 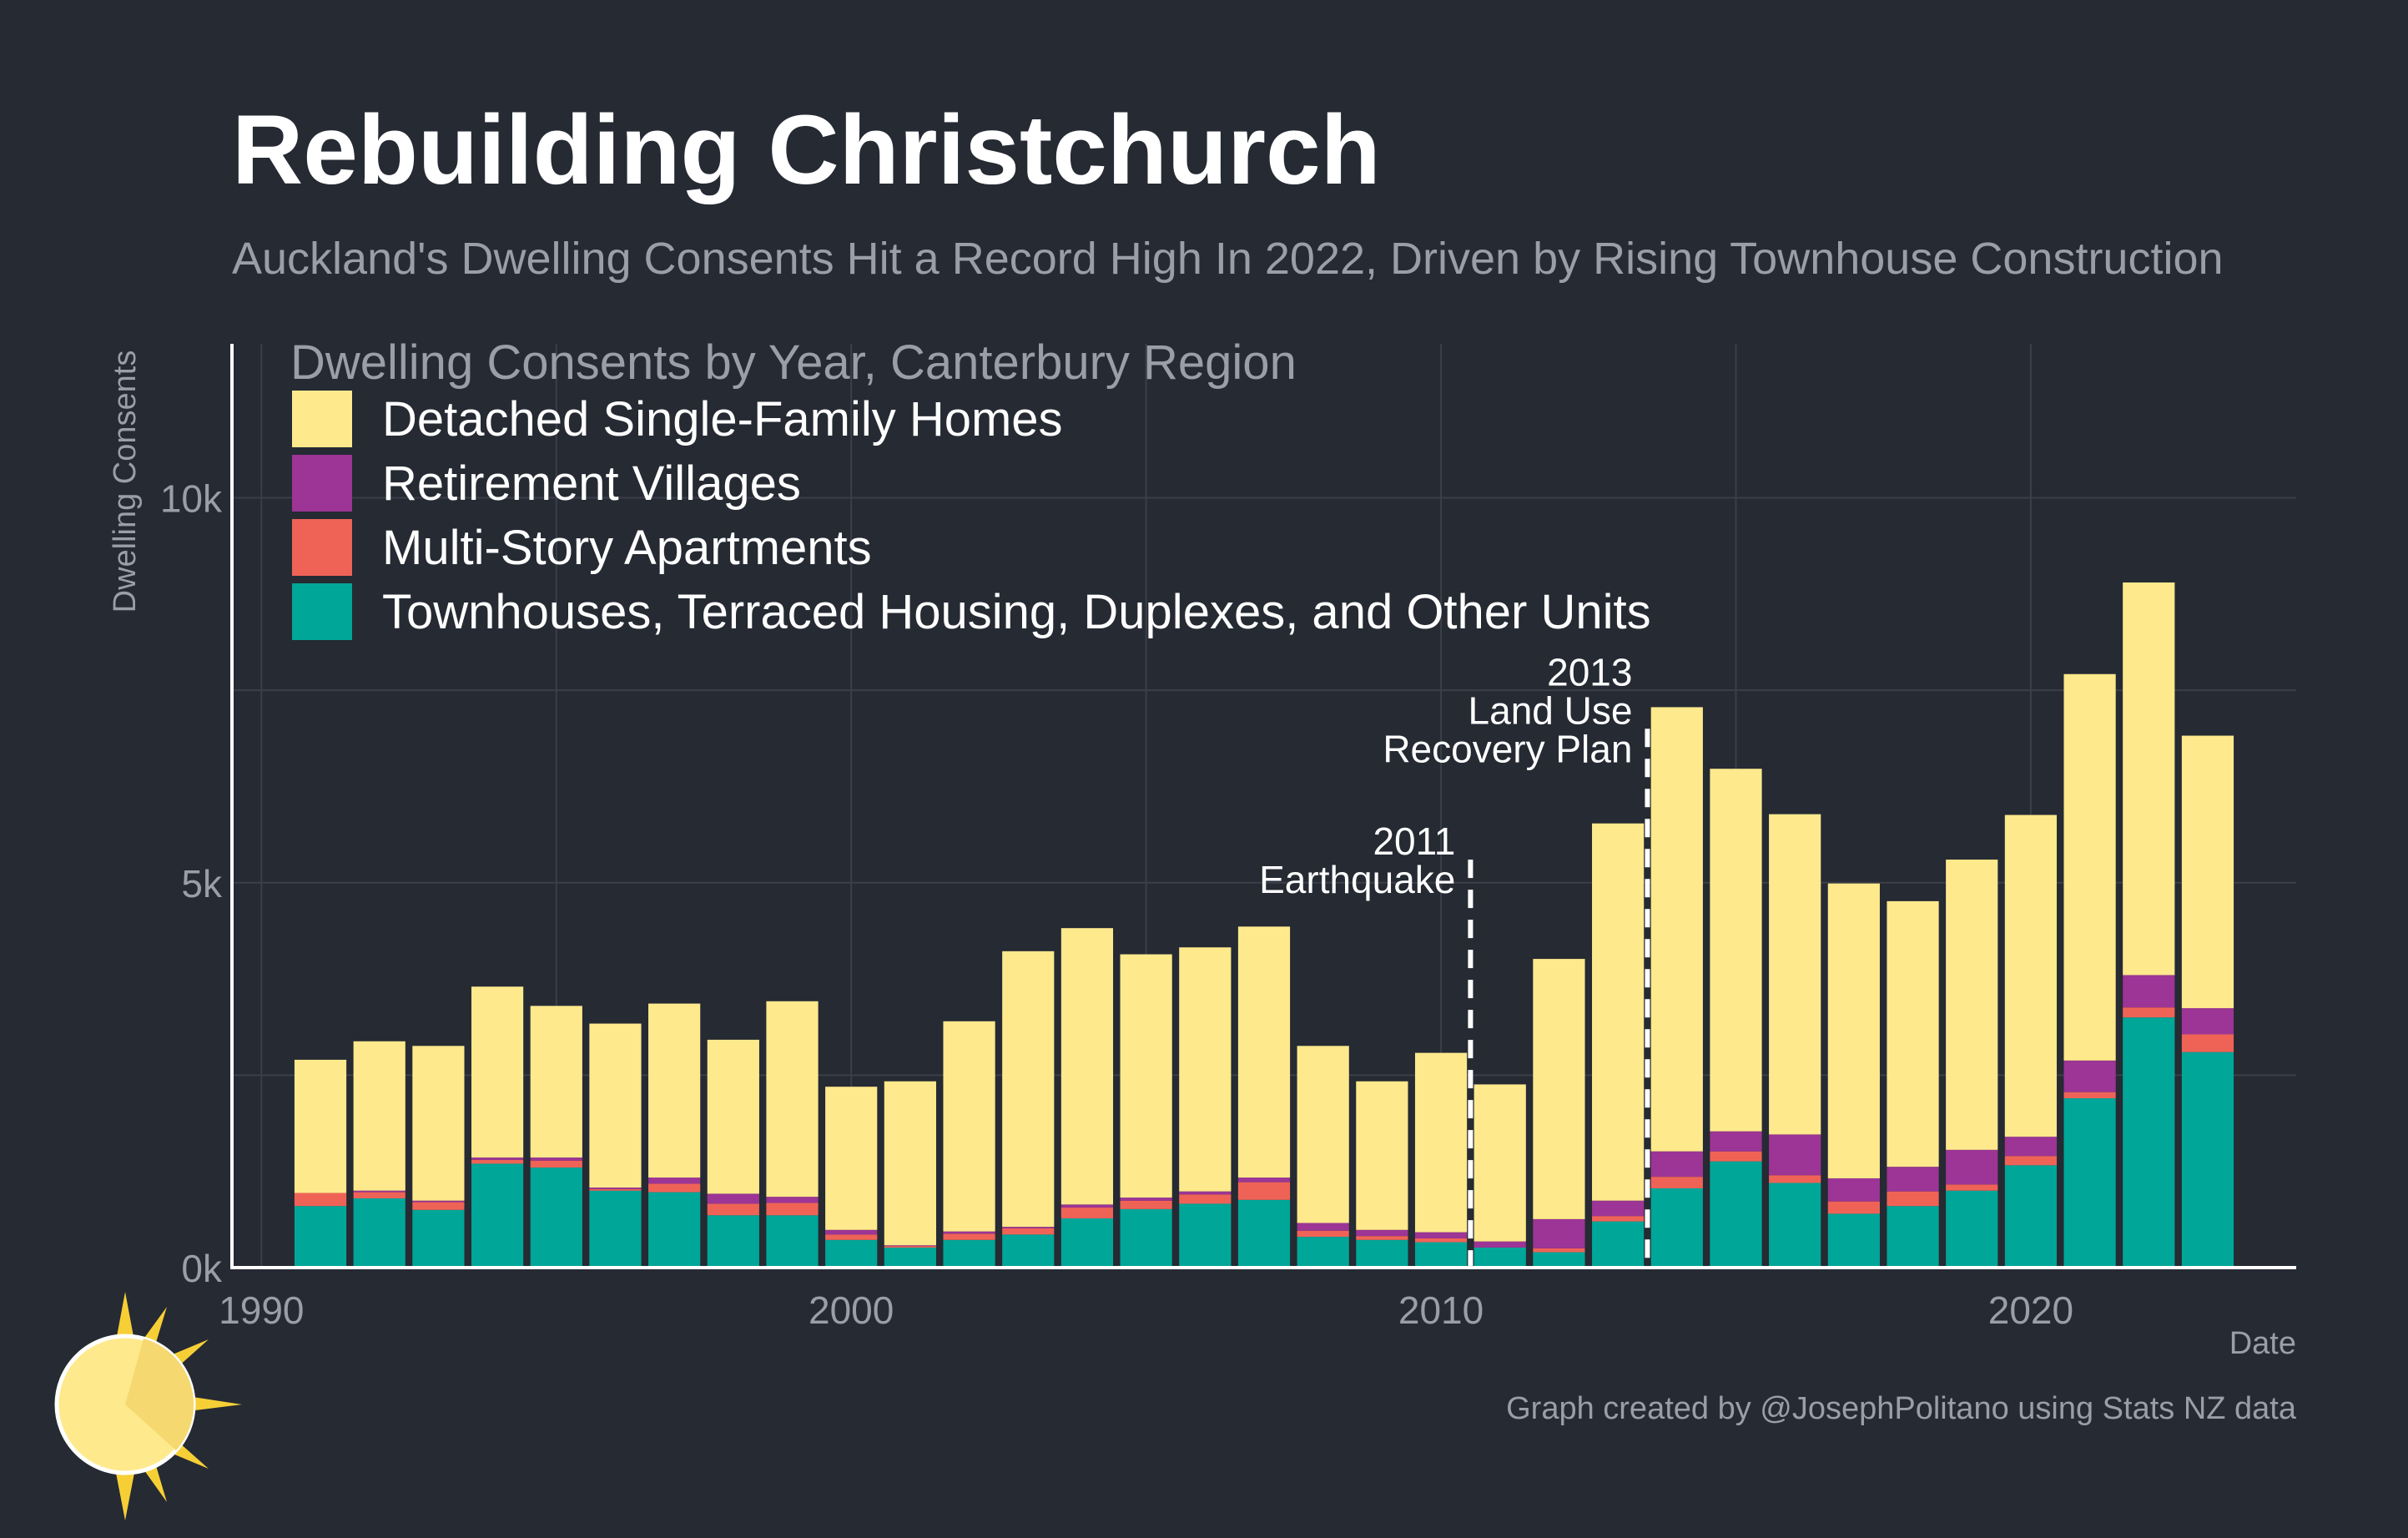 What do you see at coordinates (1795, 1225) in the screenshot?
I see `bar-townhouses-2016` at bounding box center [1795, 1225].